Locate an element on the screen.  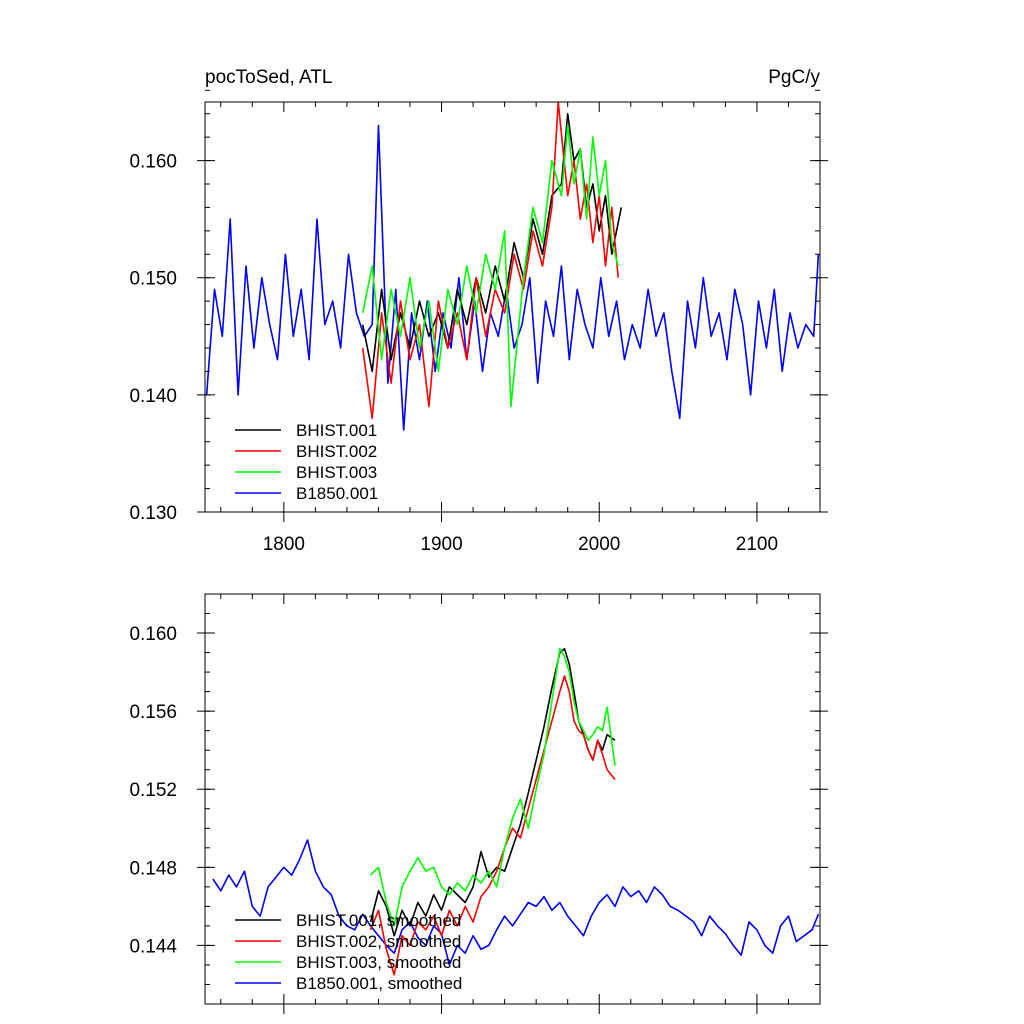
top-panel-title-left: pocToSed, ATL is located at coordinates (268, 77).